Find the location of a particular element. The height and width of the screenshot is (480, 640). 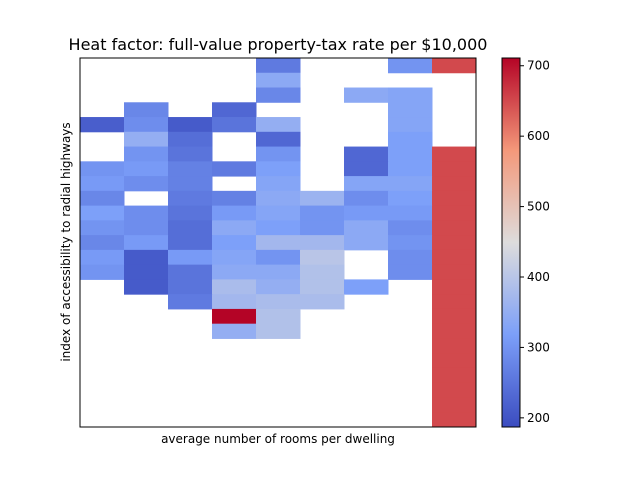

colorbar-tick-label: 400 is located at coordinates (538, 277).